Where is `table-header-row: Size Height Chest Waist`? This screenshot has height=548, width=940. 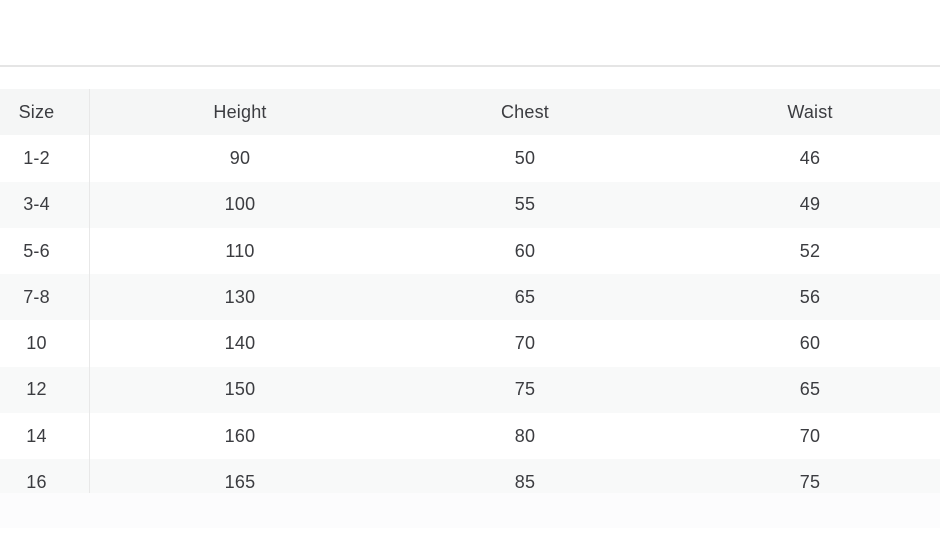
table-header-row: Size Height Chest Waist is located at coordinates (470, 112).